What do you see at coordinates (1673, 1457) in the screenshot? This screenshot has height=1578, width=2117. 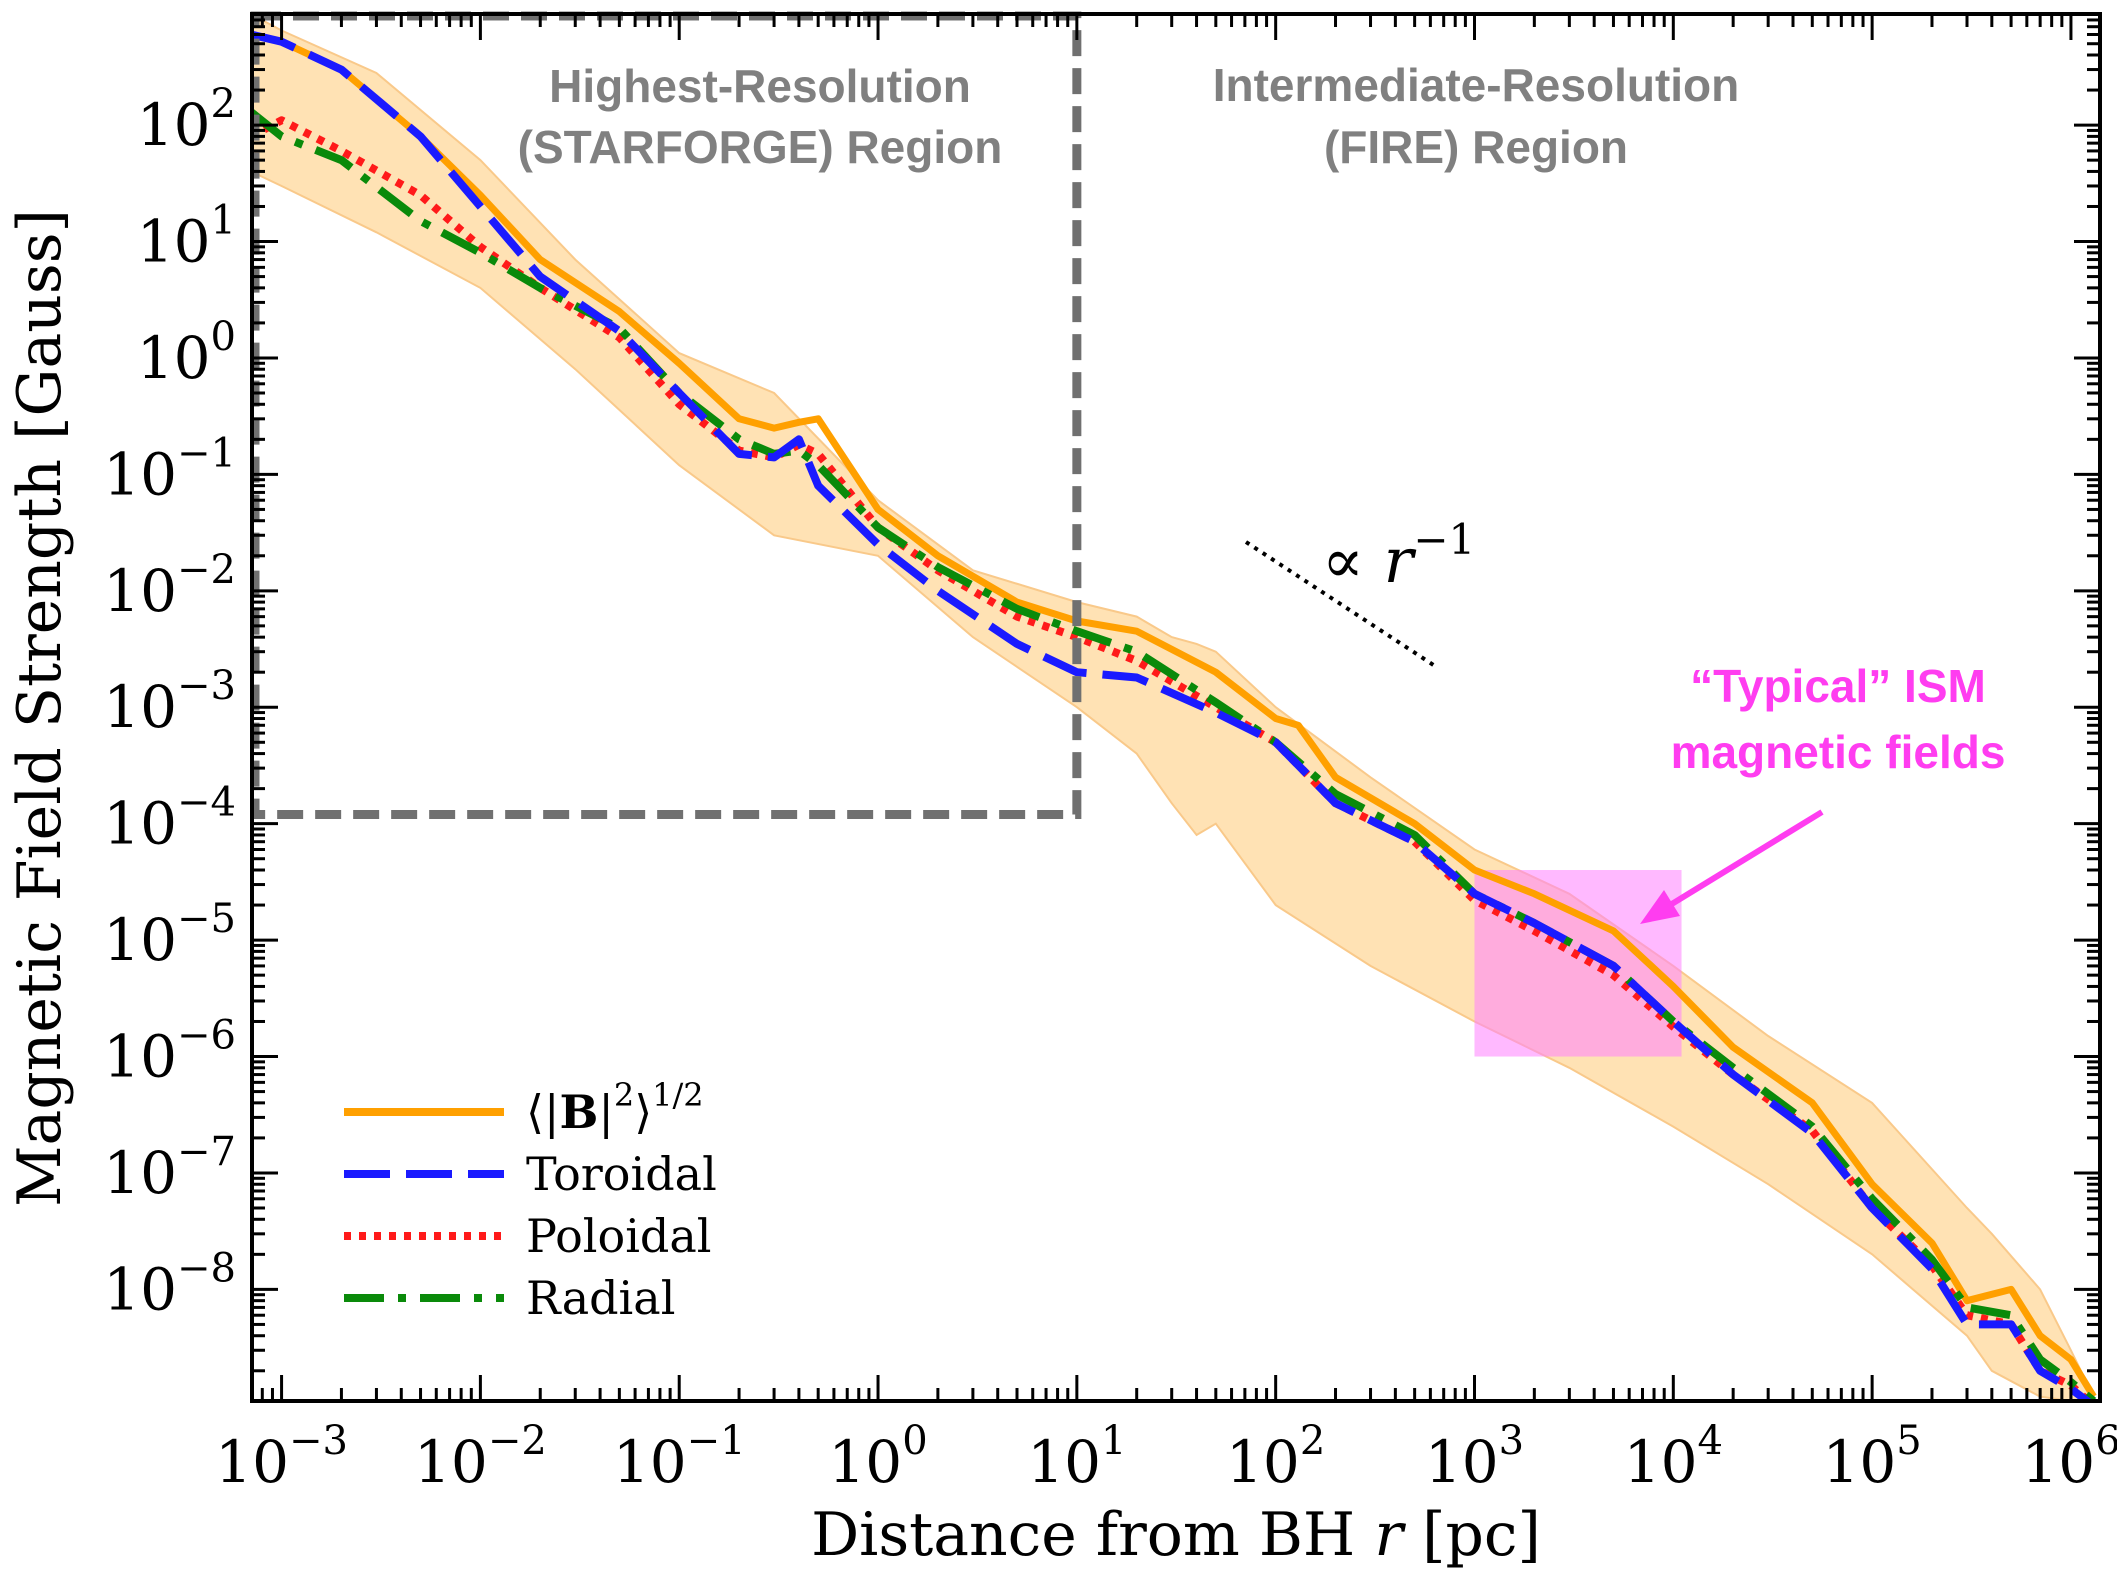 I see `x-tick-label: 10⁴` at bounding box center [1673, 1457].